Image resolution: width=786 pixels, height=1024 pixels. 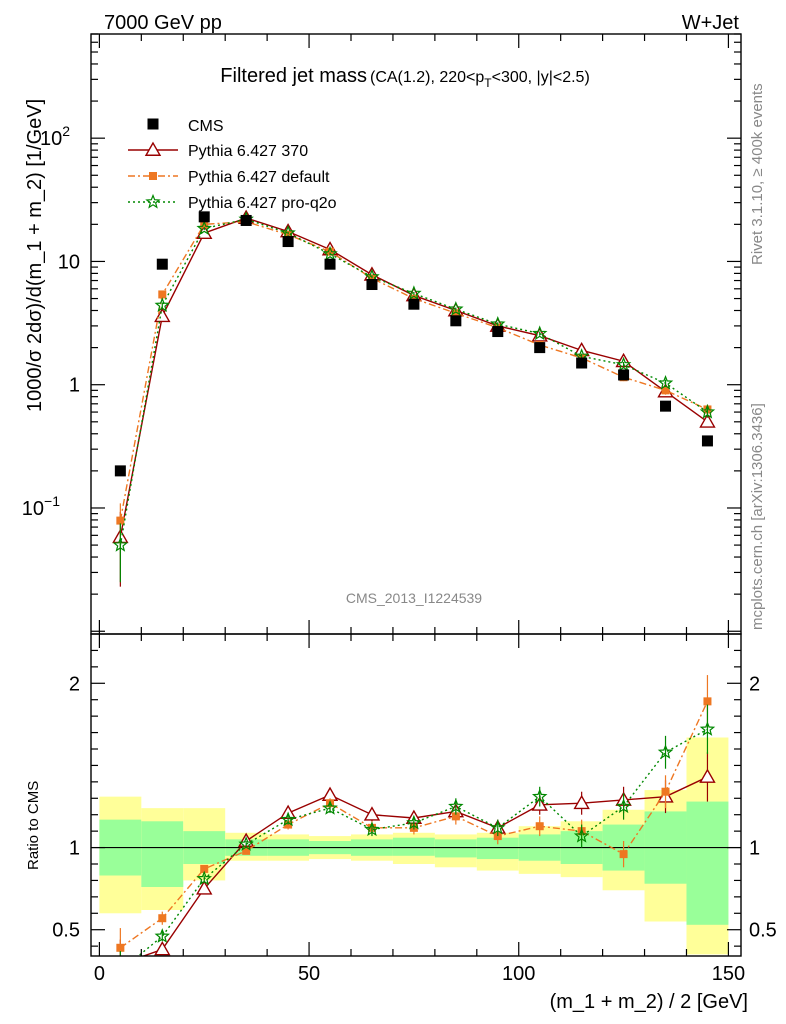 What do you see at coordinates (74, 849) in the screenshot?
I see `ratio-tick-label-left-1: 1` at bounding box center [74, 849].